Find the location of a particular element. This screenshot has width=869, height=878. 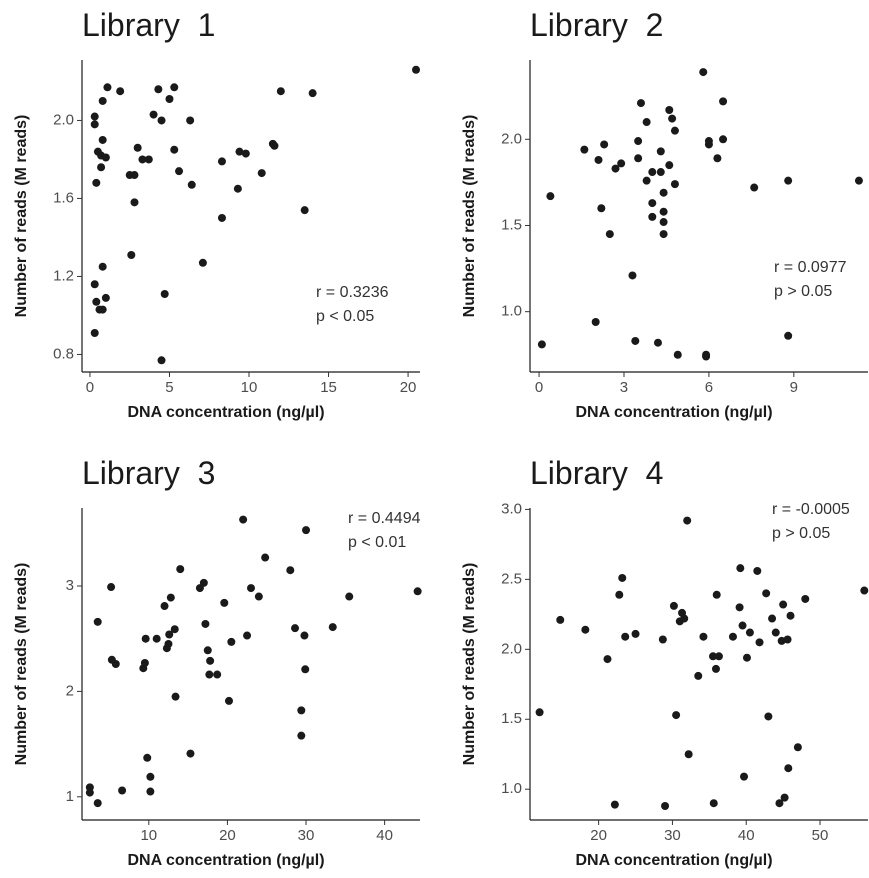

y-tick-label: 1.6 is located at coordinates (63, 197).